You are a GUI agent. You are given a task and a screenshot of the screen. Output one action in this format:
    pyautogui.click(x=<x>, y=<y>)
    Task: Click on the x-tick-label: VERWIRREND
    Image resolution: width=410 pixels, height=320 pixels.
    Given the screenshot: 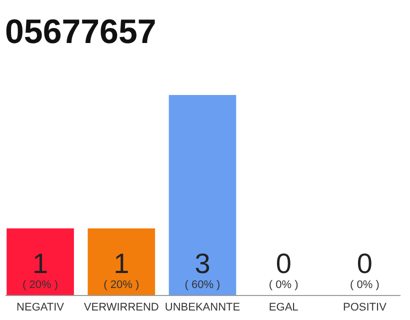 What is the action you would take?
    pyautogui.click(x=121, y=308)
    